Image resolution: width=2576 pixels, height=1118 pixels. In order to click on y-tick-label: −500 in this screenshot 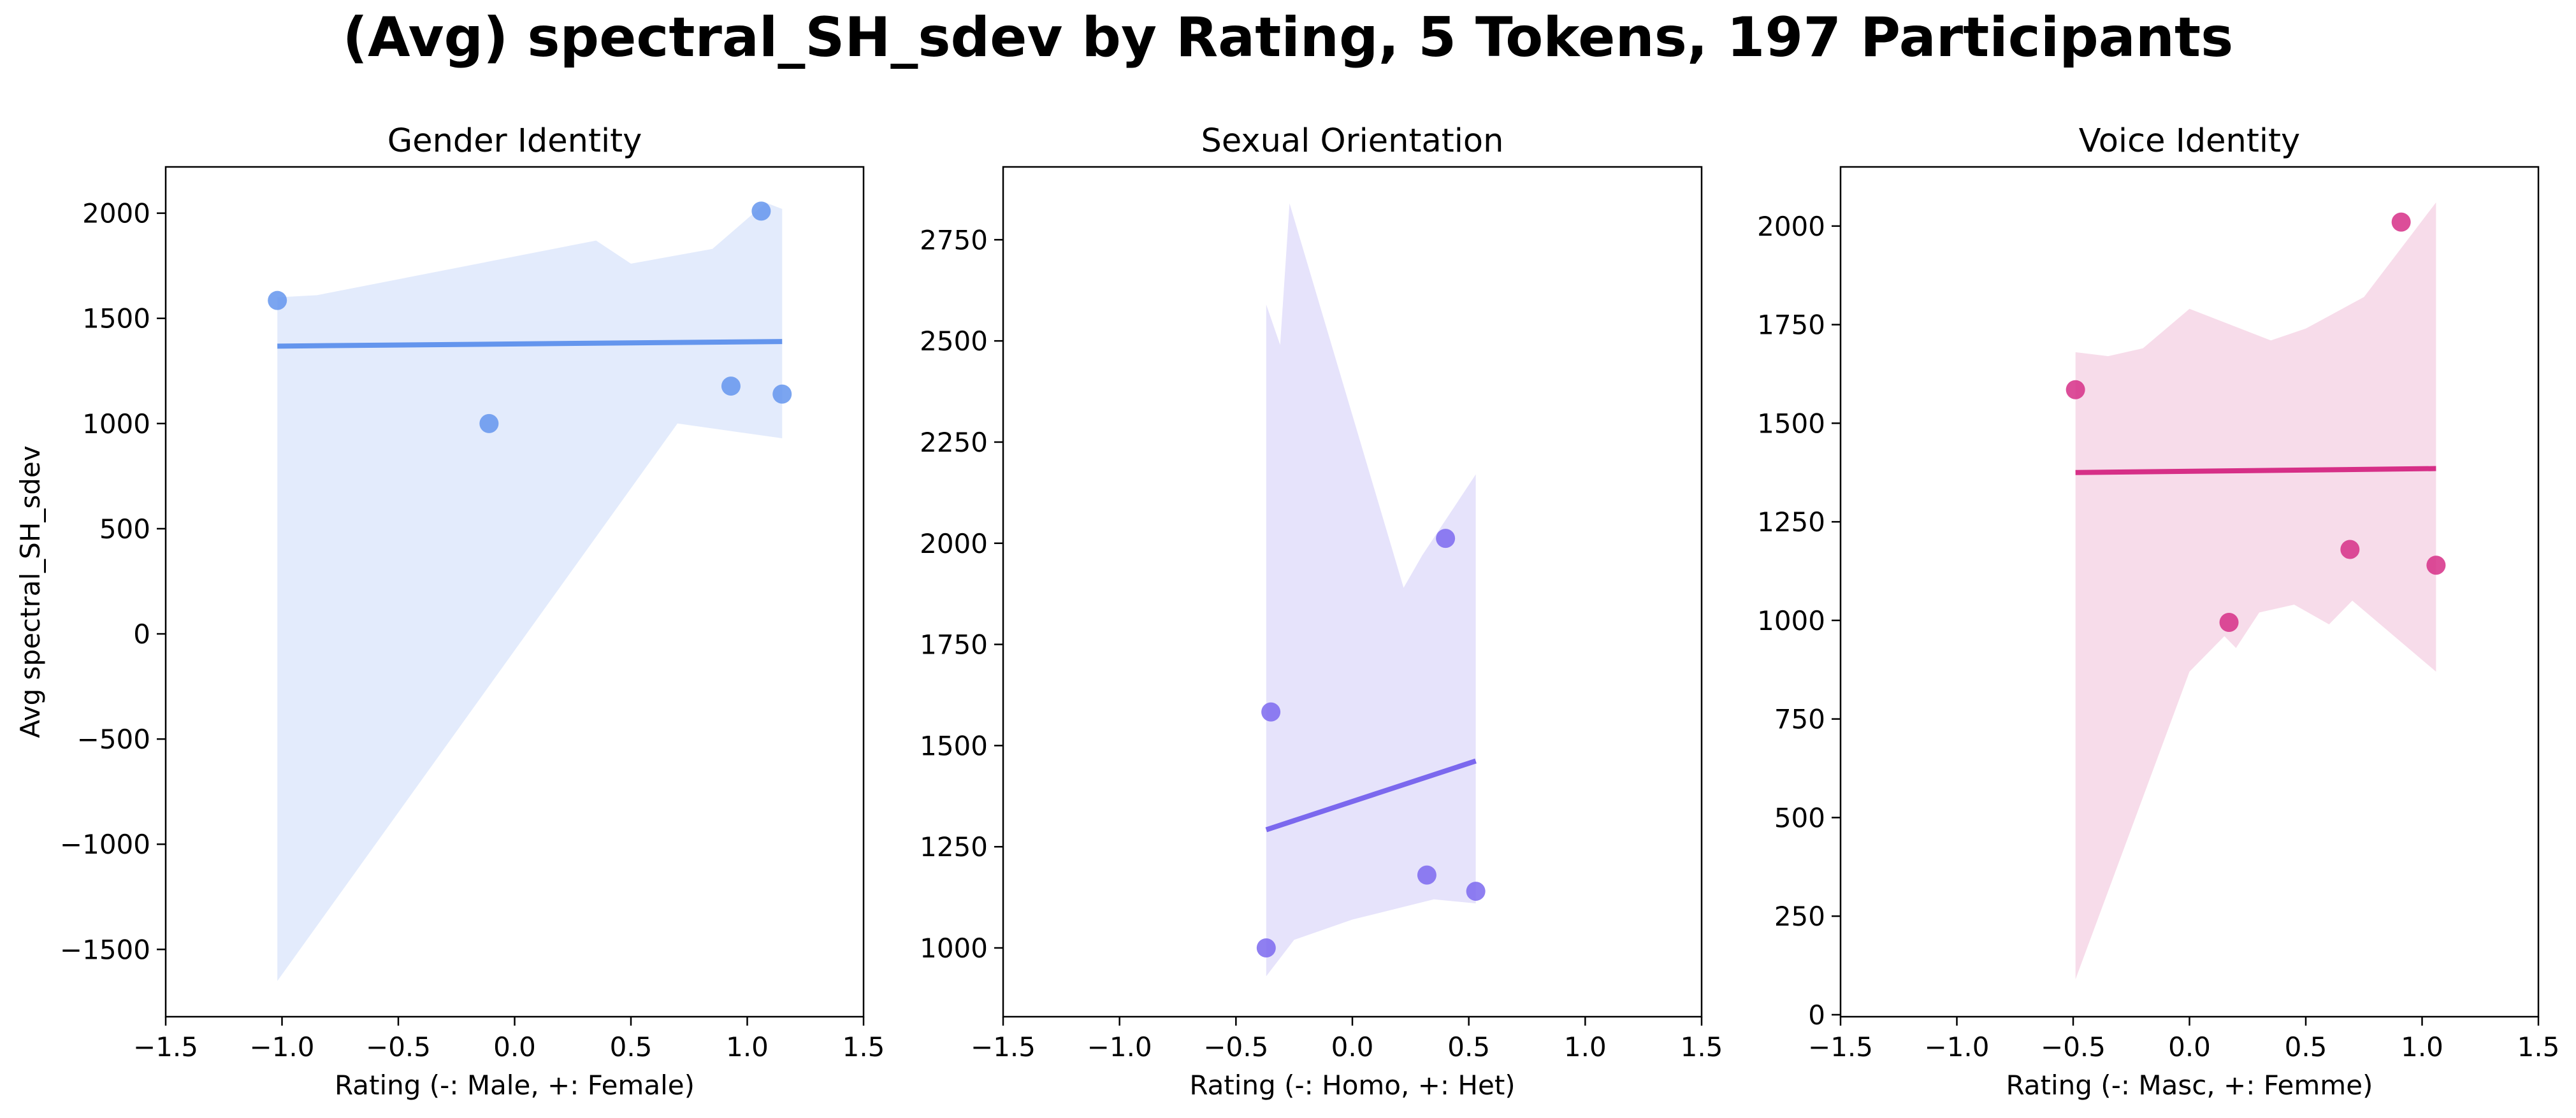, I will do `click(113, 739)`.